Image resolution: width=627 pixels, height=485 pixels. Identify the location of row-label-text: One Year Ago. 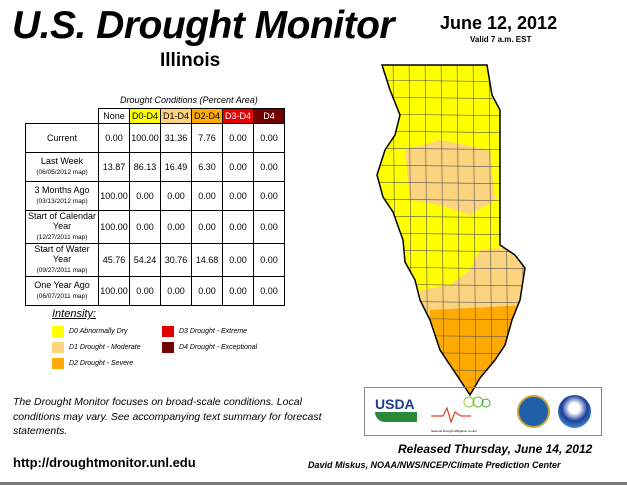
(62, 285).